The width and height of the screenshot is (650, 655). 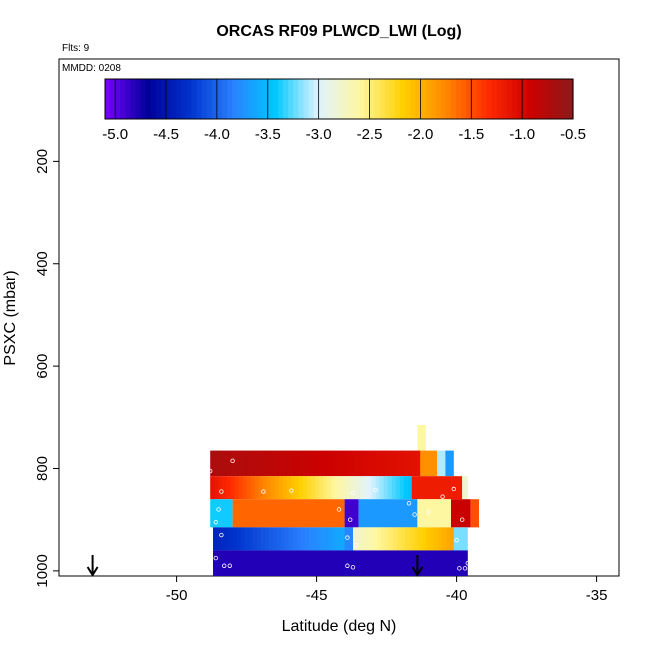 I want to click on colorbar-tick-label: -3.0, so click(x=319, y=134).